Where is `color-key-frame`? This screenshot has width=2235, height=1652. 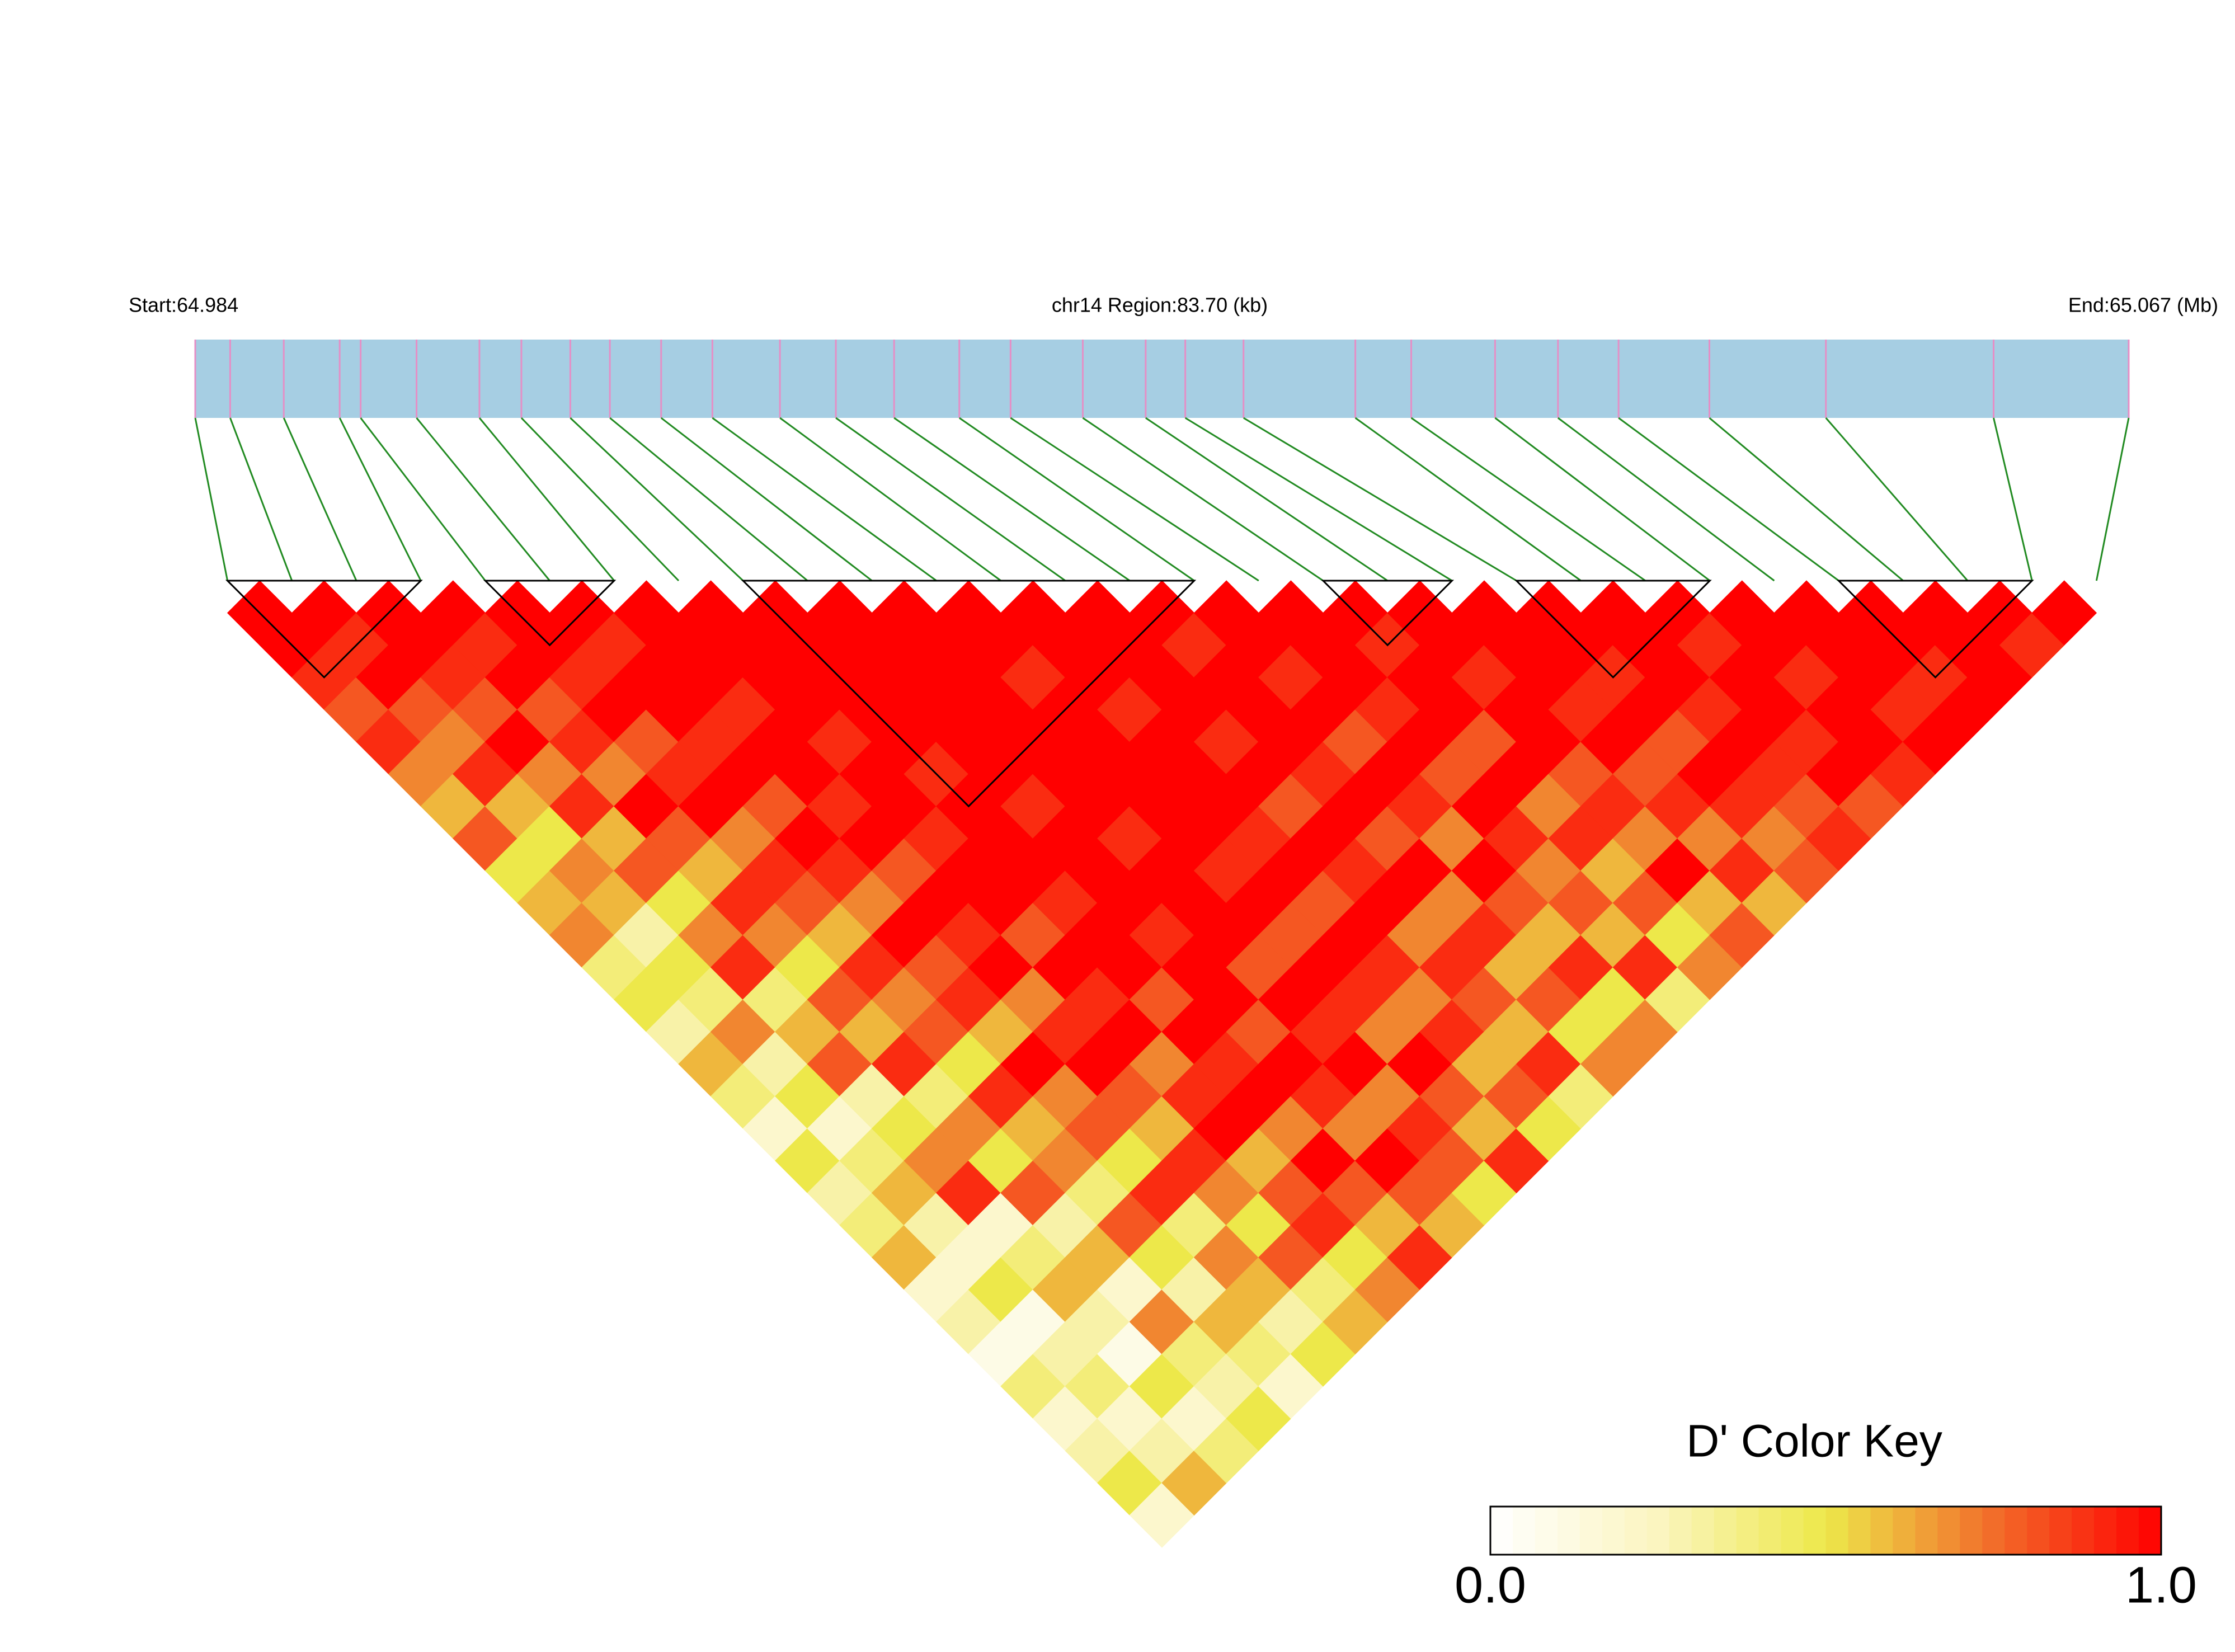 color-key-frame is located at coordinates (1825, 1531).